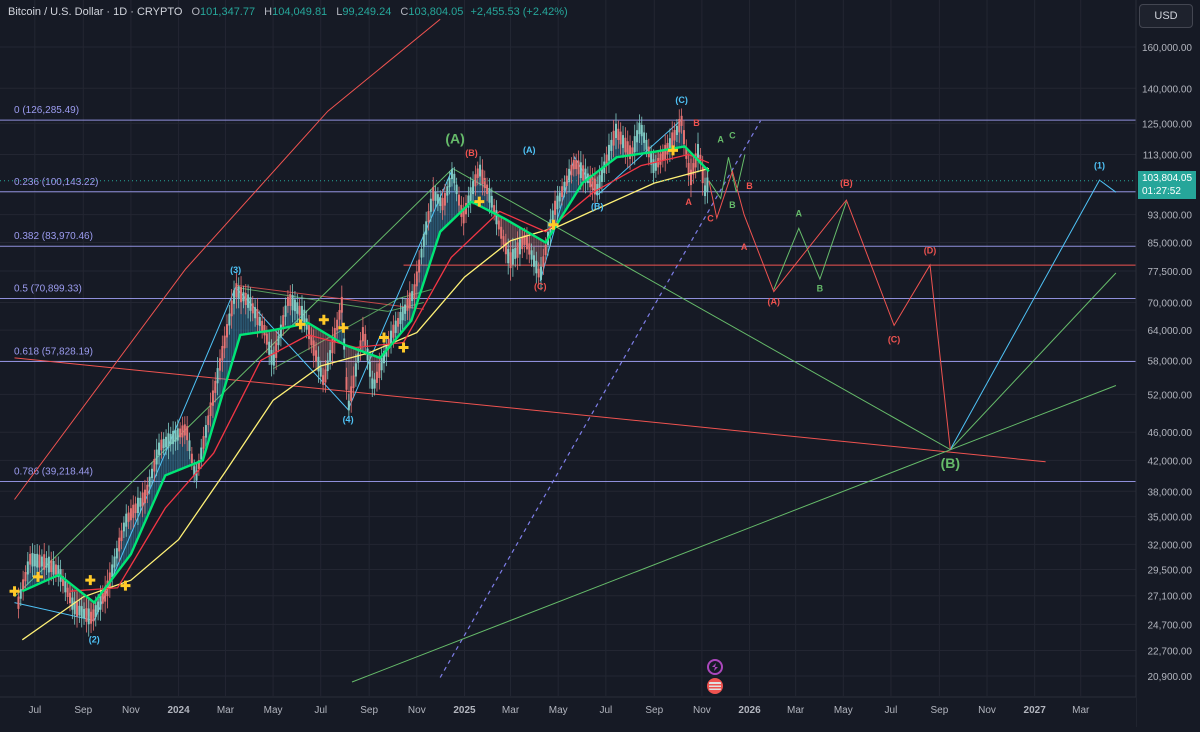 The width and height of the screenshot is (1200, 732). I want to click on red-channel-line, so click(329, 297).